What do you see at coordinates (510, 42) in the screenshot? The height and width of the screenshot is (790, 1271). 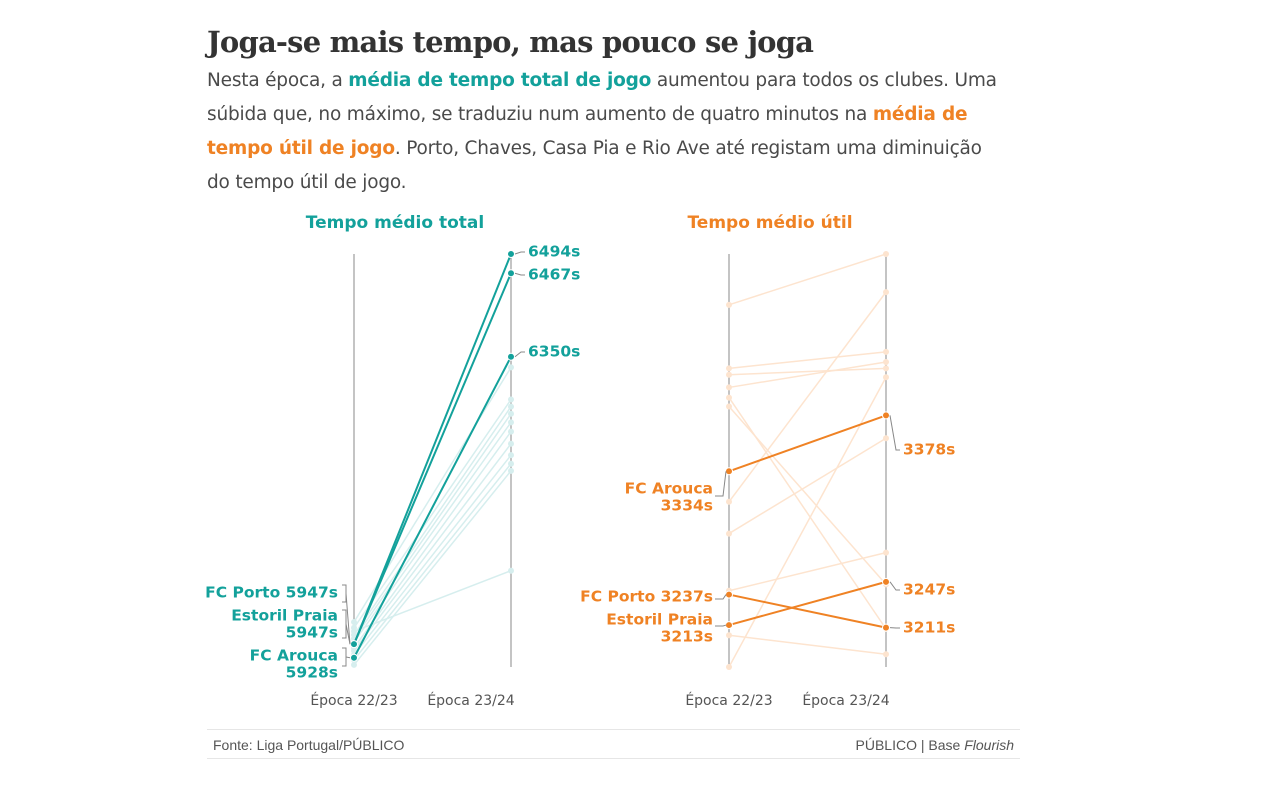 I see `chart-title: Joga-se mais tempo, mas pouco se joga` at bounding box center [510, 42].